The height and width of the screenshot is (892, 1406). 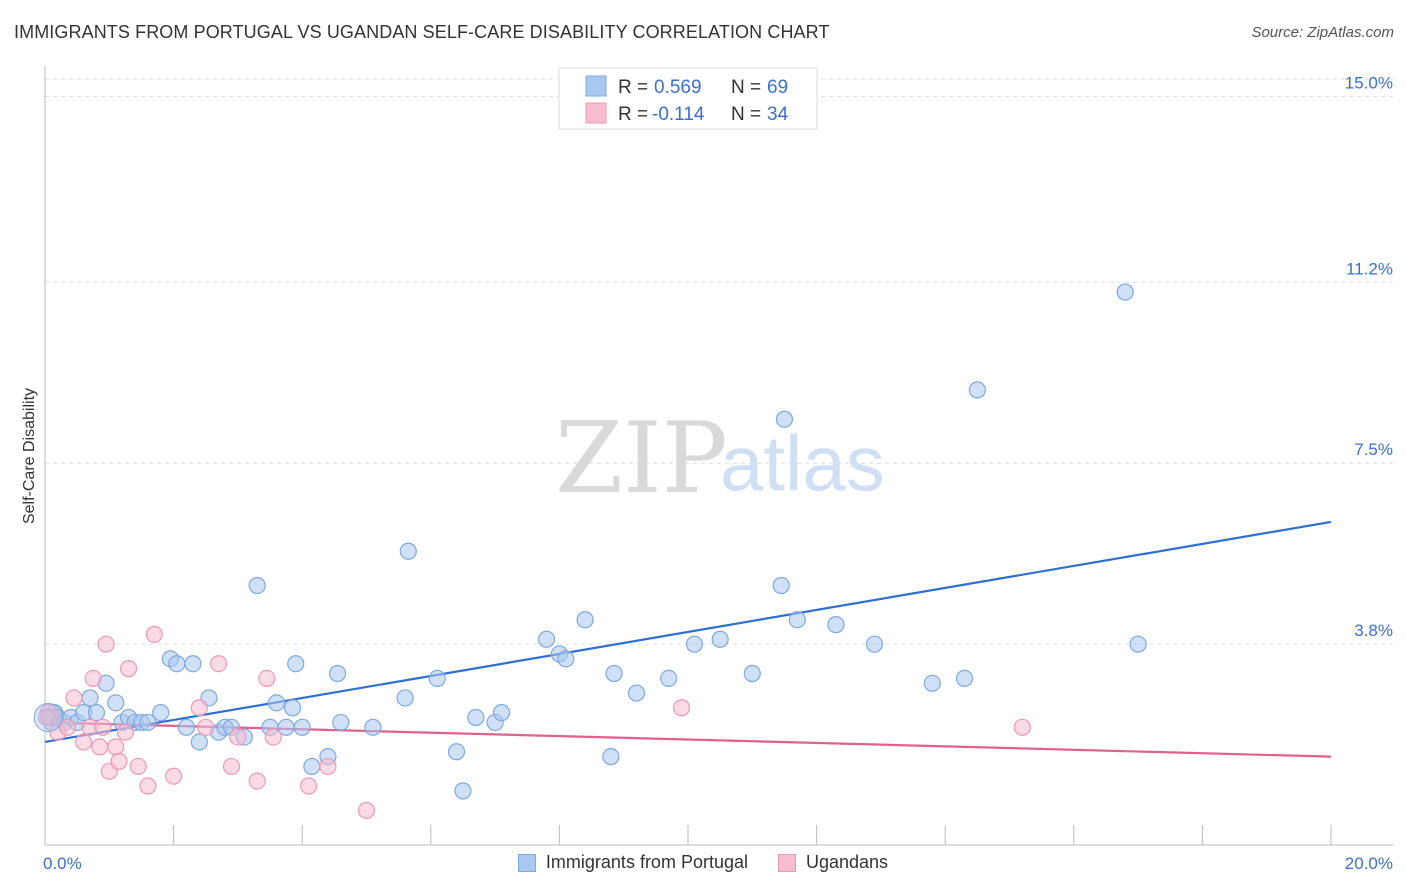 I want to click on legend-swatch-ugandans, so click(x=786, y=862).